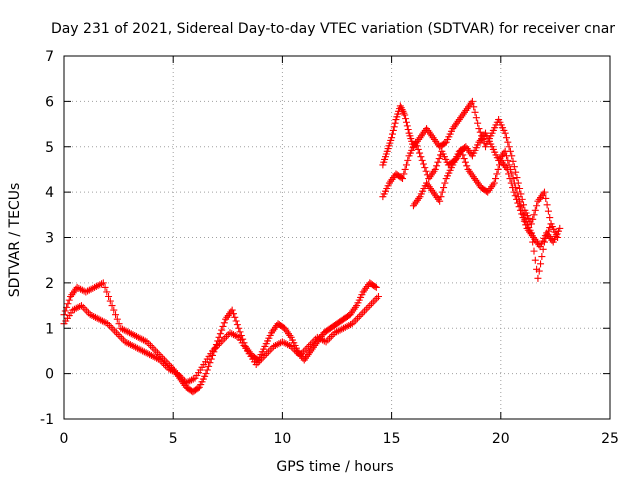 This screenshot has height=480, width=640. Describe the element at coordinates (15, 240) in the screenshot. I see `y-axis-label: SDTVAR / TECUs` at that location.